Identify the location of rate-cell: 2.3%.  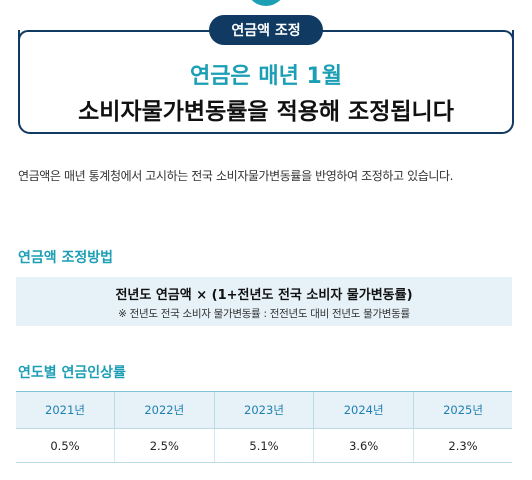
(462, 445).